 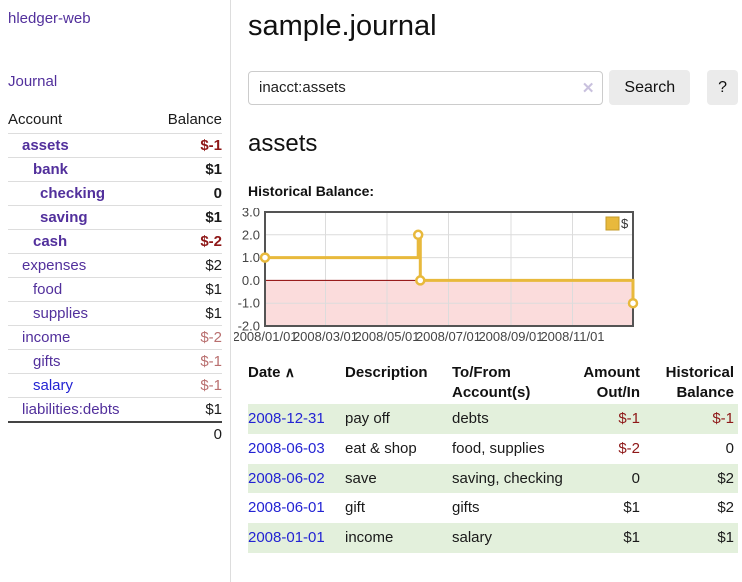 What do you see at coordinates (588, 88) in the screenshot?
I see `clear-search-icon: ✕` at bounding box center [588, 88].